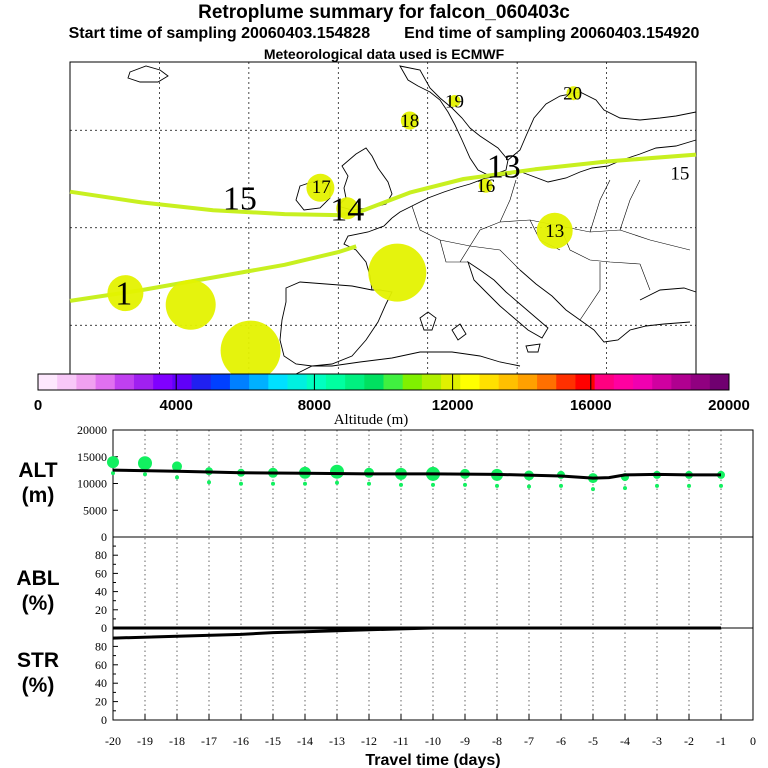  What do you see at coordinates (416, 474) in the screenshot?
I see `alt-dots` at bounding box center [416, 474].